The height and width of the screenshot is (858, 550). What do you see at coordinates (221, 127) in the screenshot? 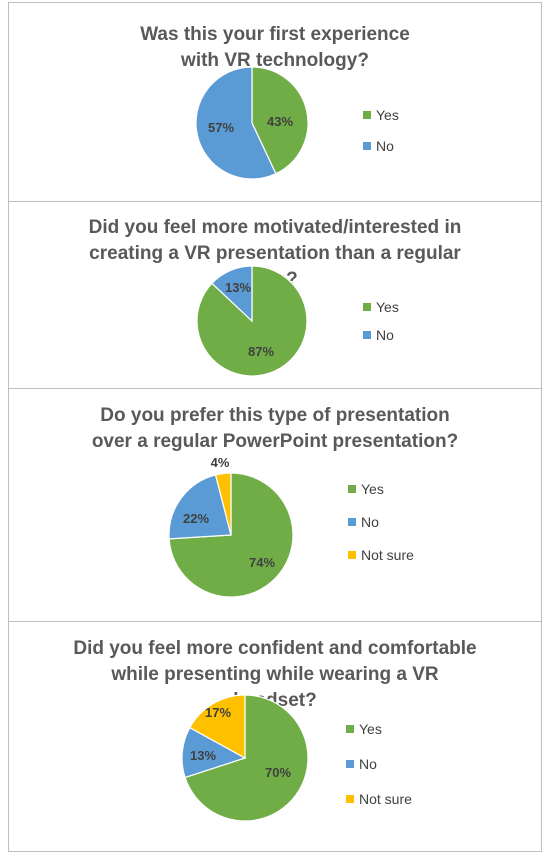
I see `data-label: 57%` at bounding box center [221, 127].